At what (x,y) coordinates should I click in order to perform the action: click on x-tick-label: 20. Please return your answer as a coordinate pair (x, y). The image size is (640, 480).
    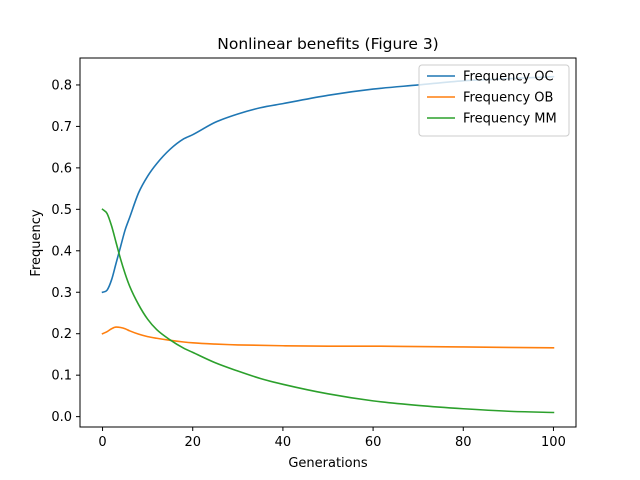
    Looking at the image, I should click on (192, 442).